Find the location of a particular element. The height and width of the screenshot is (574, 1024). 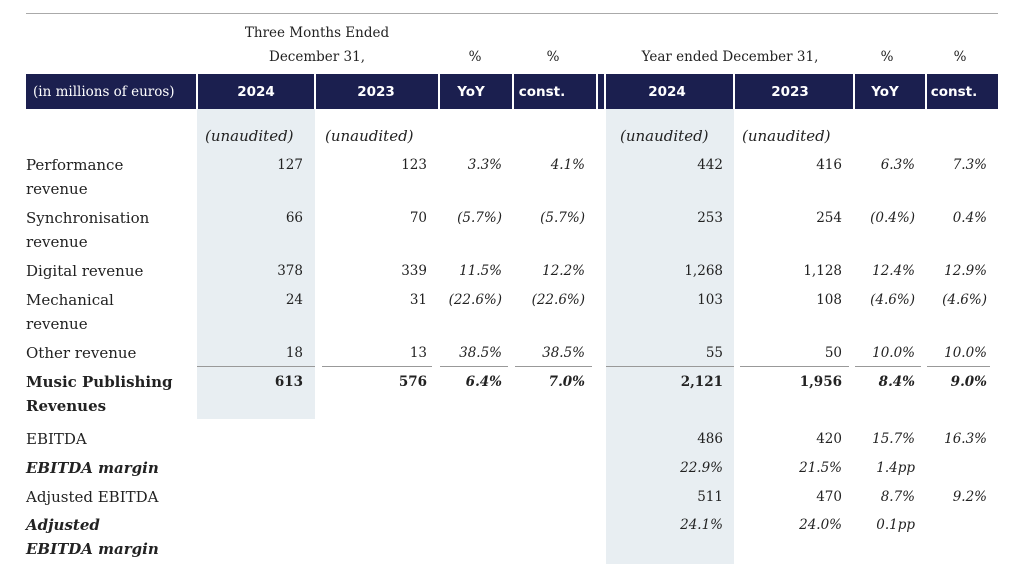

group-title: December 31, is located at coordinates (317, 57).